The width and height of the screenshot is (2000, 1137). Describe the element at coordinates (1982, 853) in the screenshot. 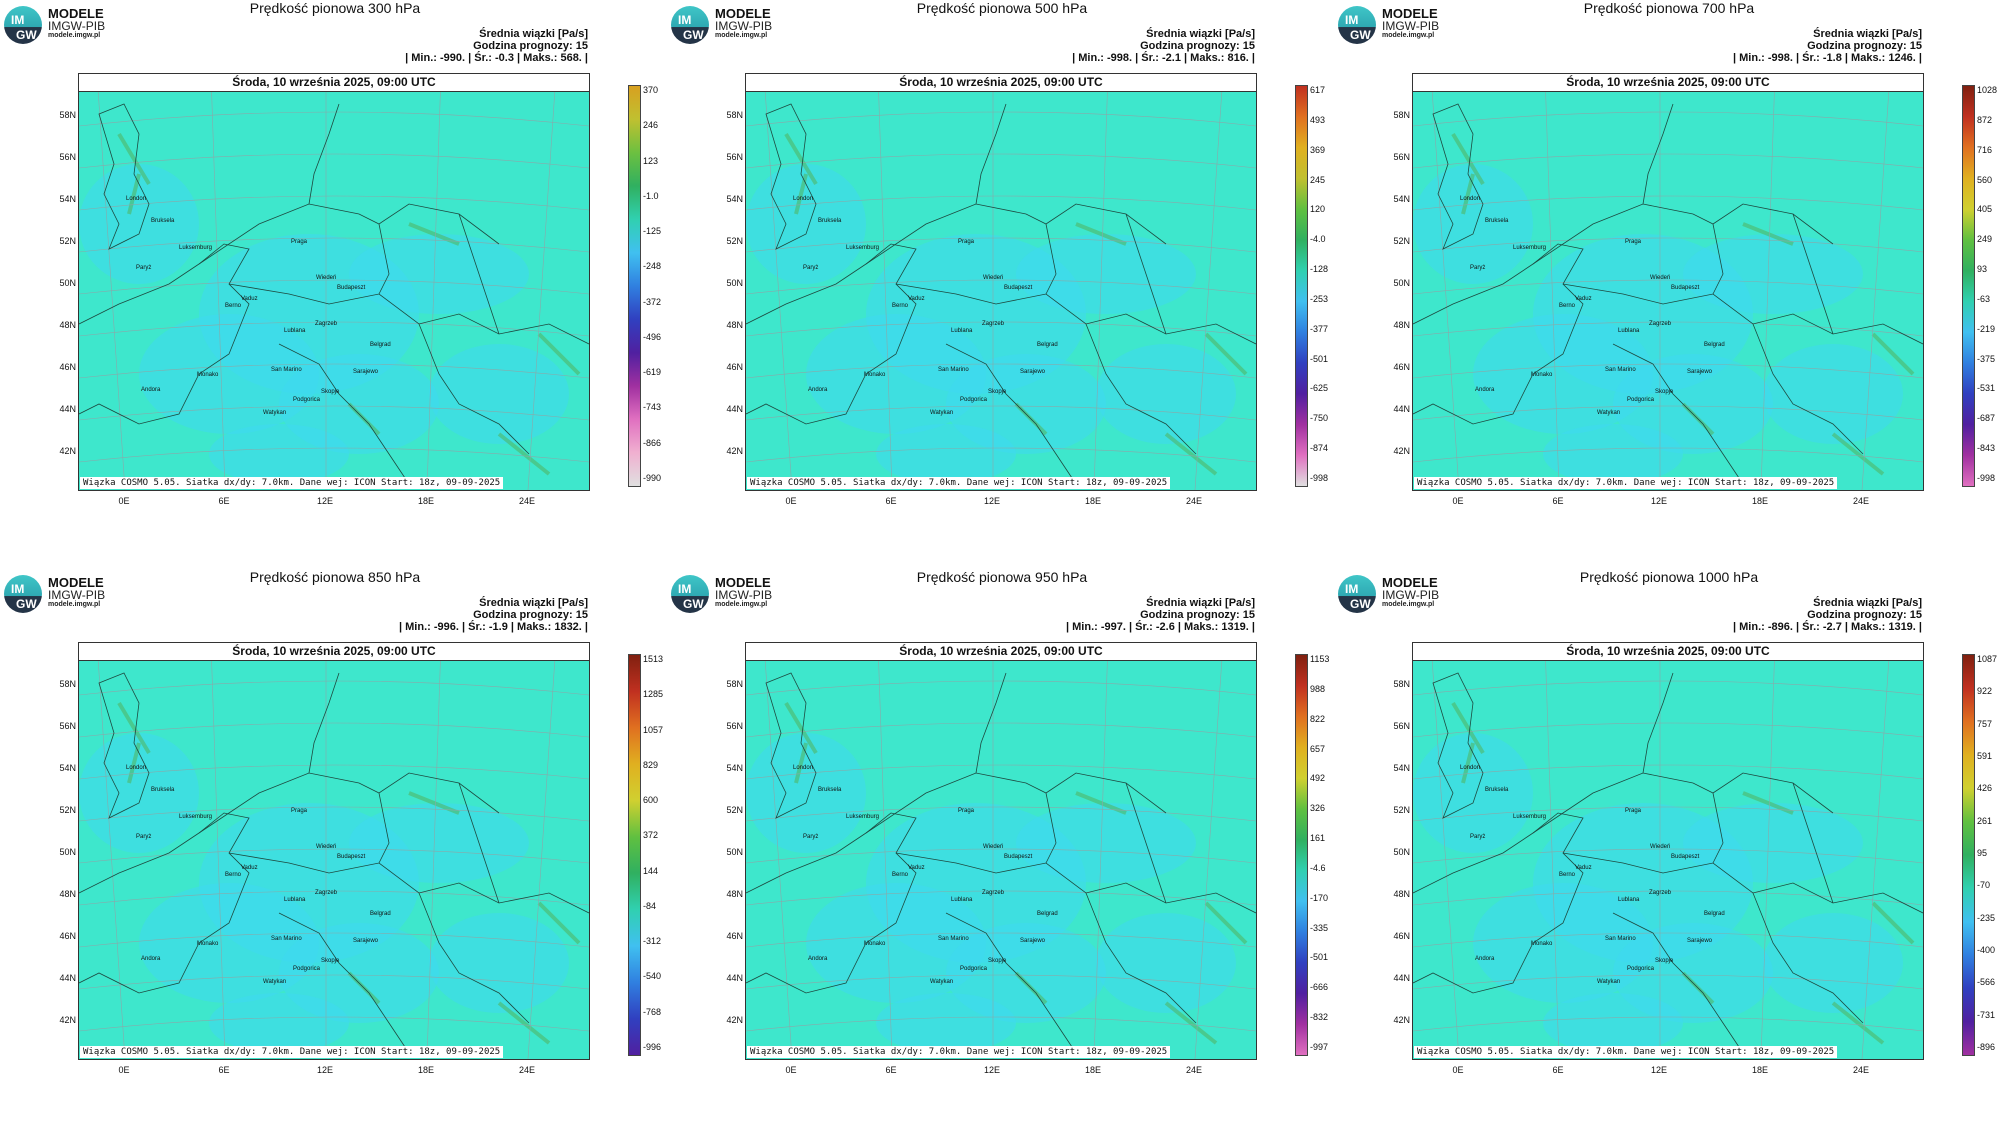

I see `colorbar-tick-label: 95` at that location.